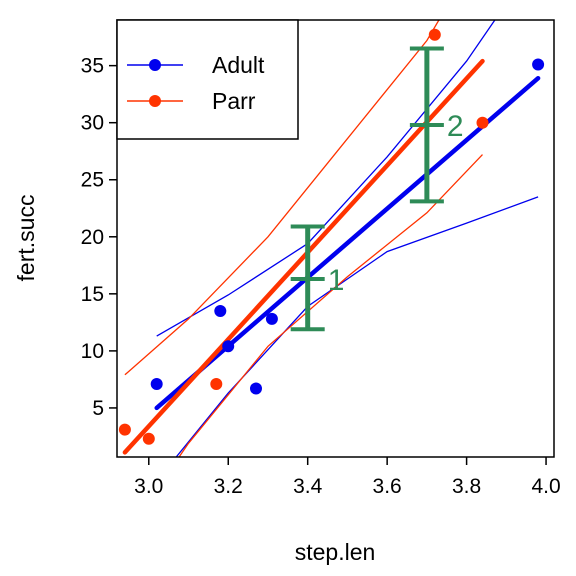  I want to click on interval-bar-2: 2, so click(437, 125).